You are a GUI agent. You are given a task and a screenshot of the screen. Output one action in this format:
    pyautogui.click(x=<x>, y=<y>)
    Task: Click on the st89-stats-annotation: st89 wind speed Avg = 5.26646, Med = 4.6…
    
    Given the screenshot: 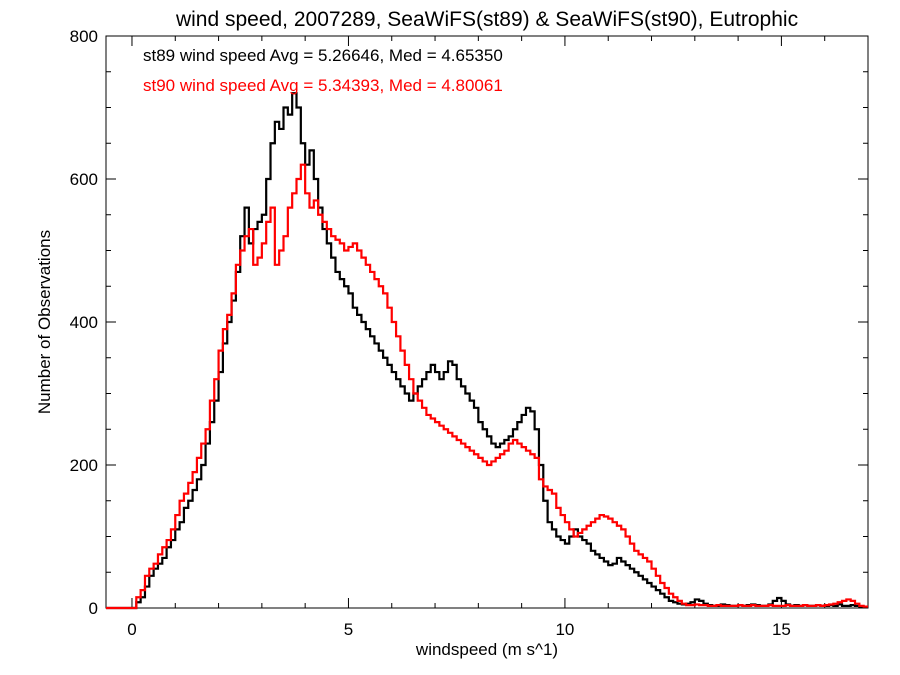 What is the action you would take?
    pyautogui.click(x=323, y=55)
    